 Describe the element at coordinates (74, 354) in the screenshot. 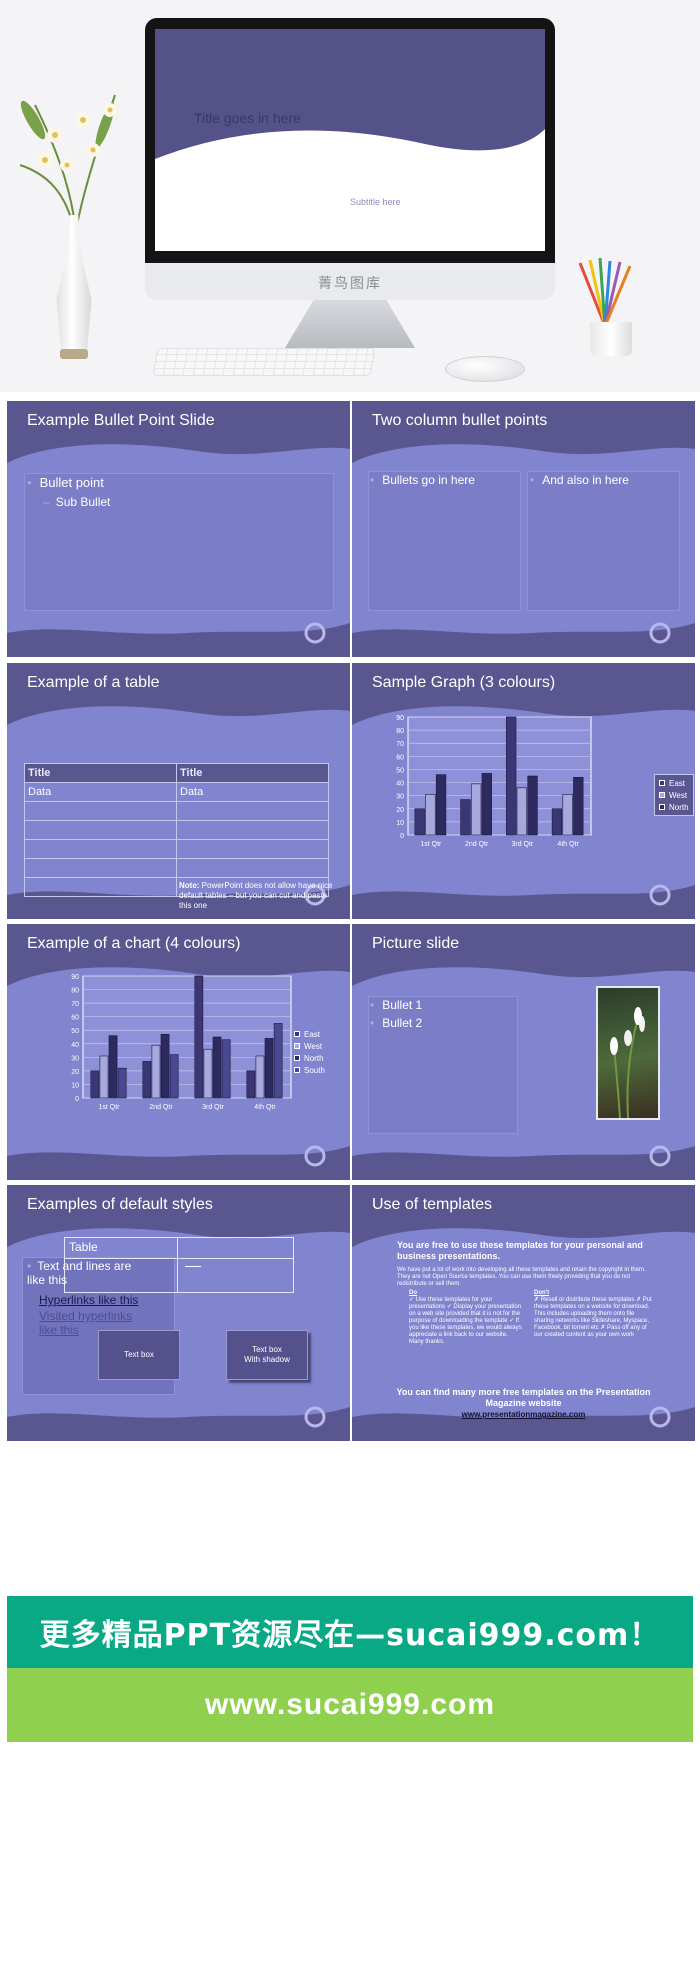

I see `vase-base` at that location.